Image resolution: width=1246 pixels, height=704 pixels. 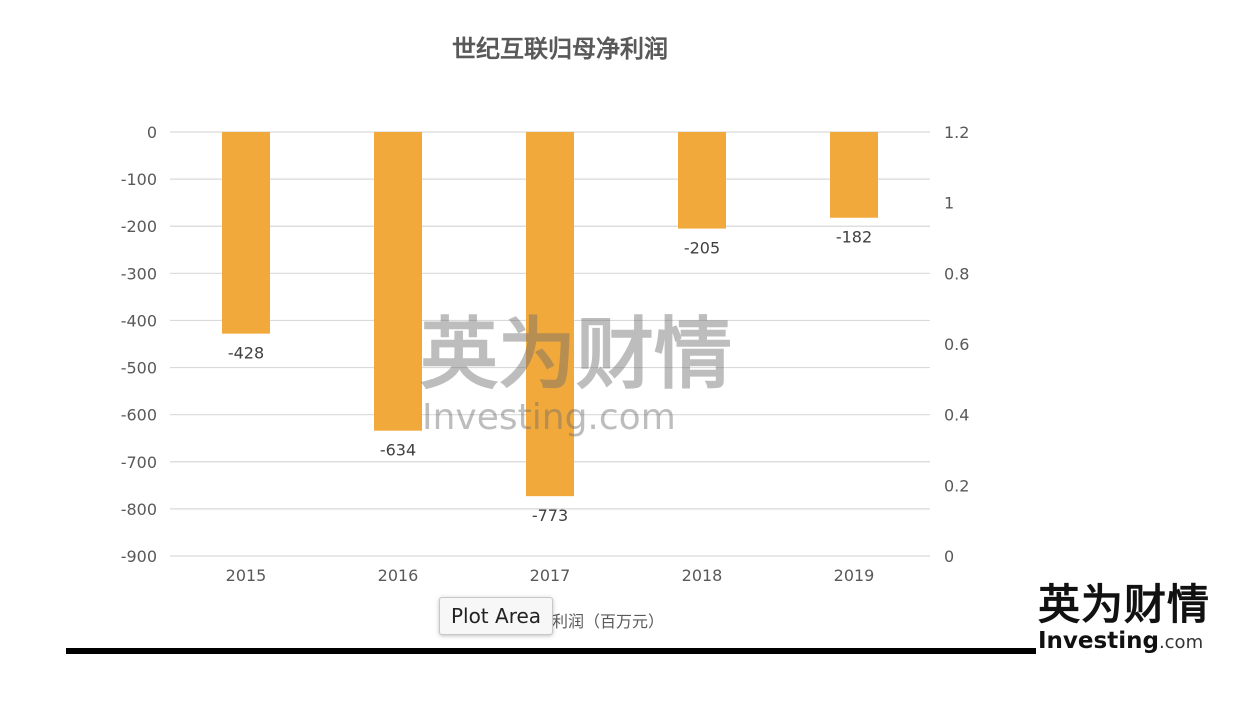 What do you see at coordinates (1098, 641) in the screenshot?
I see `logo-en-word: Investing` at bounding box center [1098, 641].